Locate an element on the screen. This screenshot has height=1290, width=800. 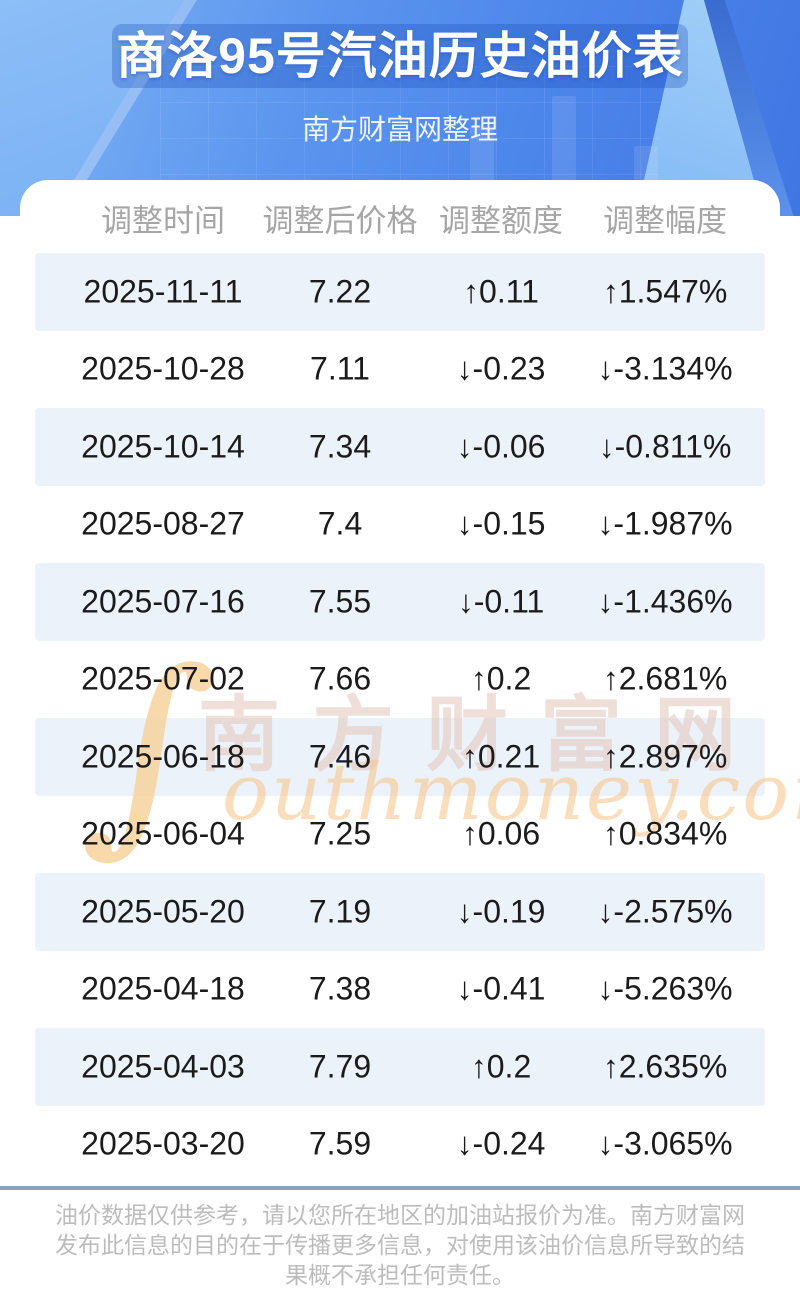
cell-adjusted-price: 7.34 is located at coordinates (340, 446).